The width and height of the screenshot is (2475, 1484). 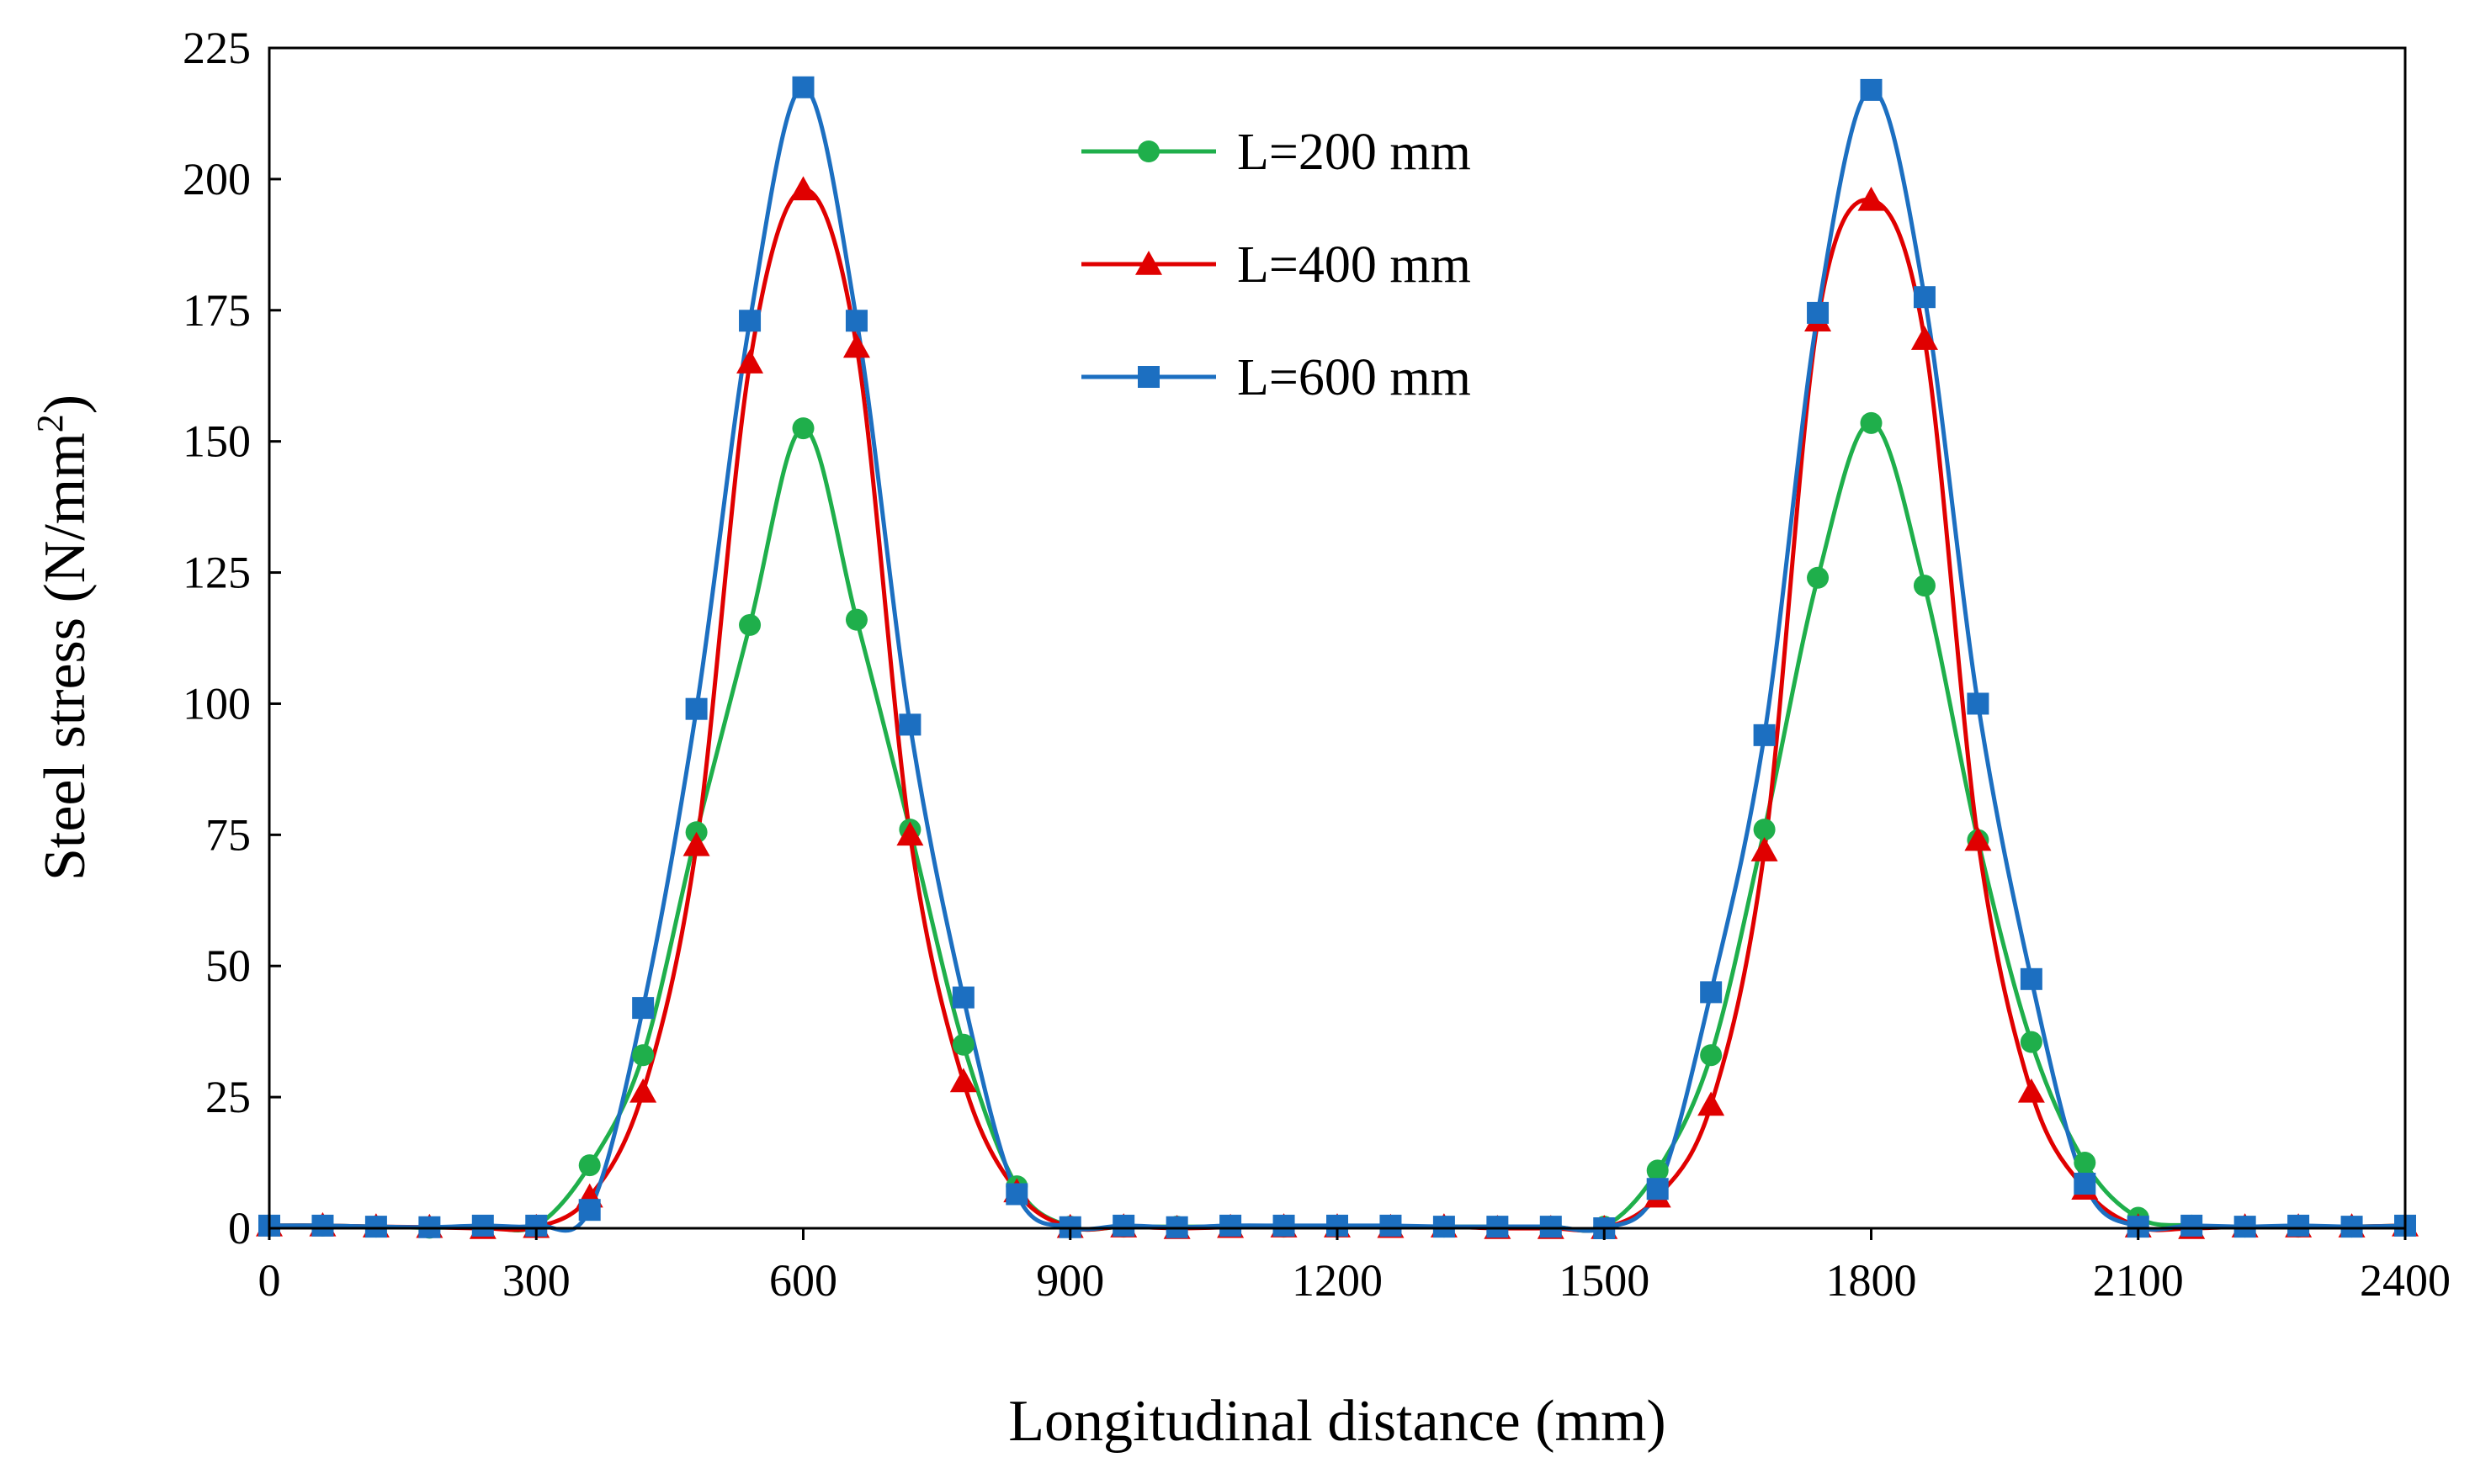 I want to click on x-tick-label: 900, so click(x=1070, y=1280).